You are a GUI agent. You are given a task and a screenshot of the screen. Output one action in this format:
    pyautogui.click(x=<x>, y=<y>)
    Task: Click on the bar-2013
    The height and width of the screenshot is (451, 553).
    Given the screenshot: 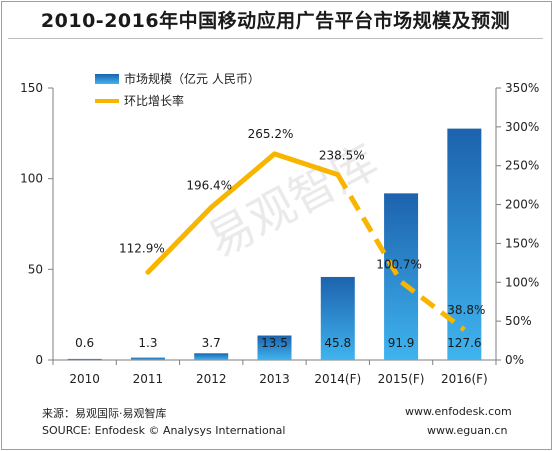 What is the action you would take?
    pyautogui.click(x=274, y=347)
    